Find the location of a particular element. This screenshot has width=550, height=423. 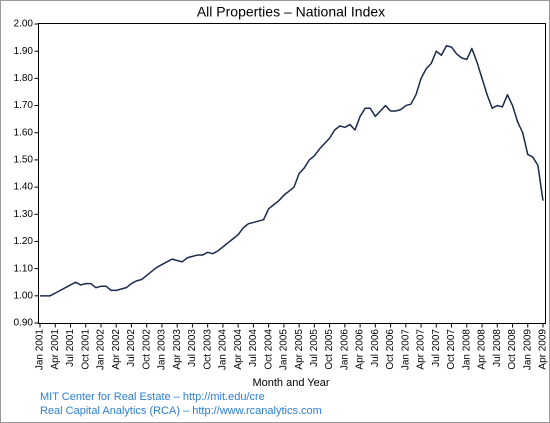

x-tick-label: Jan 2002 is located at coordinates (101, 350).